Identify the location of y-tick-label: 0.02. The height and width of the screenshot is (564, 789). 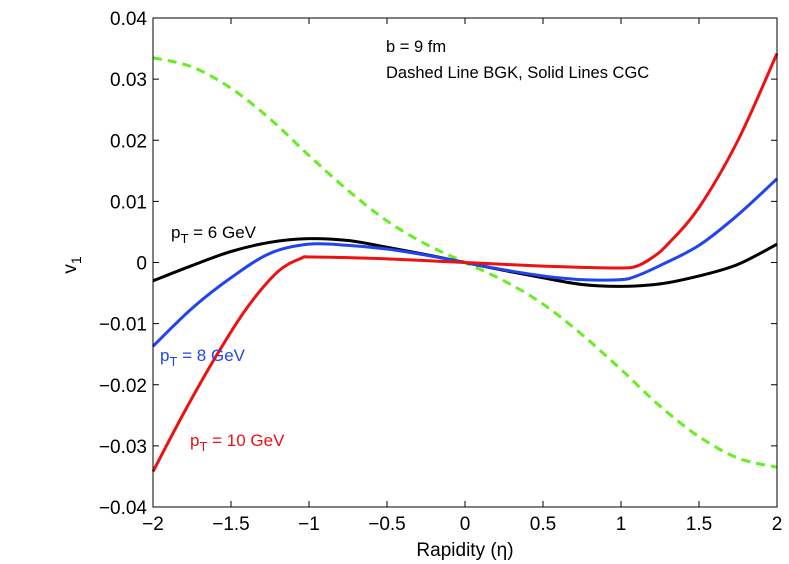
(128, 141).